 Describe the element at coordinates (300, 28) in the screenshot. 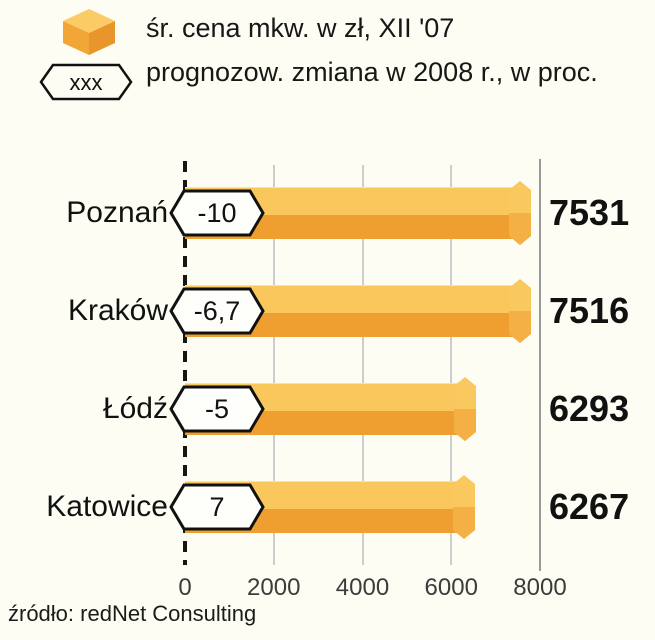

I see `legend-price-label: śr. cena mkw. w zł, XII '07` at that location.